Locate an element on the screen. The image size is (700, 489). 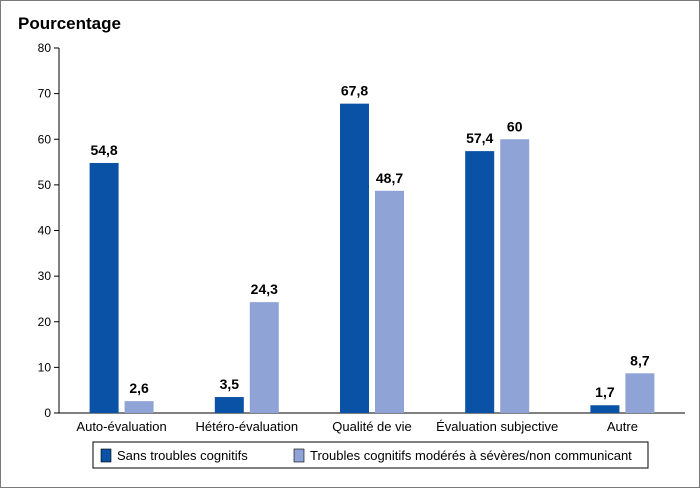
y-tick-label: 80 is located at coordinates (45, 48).